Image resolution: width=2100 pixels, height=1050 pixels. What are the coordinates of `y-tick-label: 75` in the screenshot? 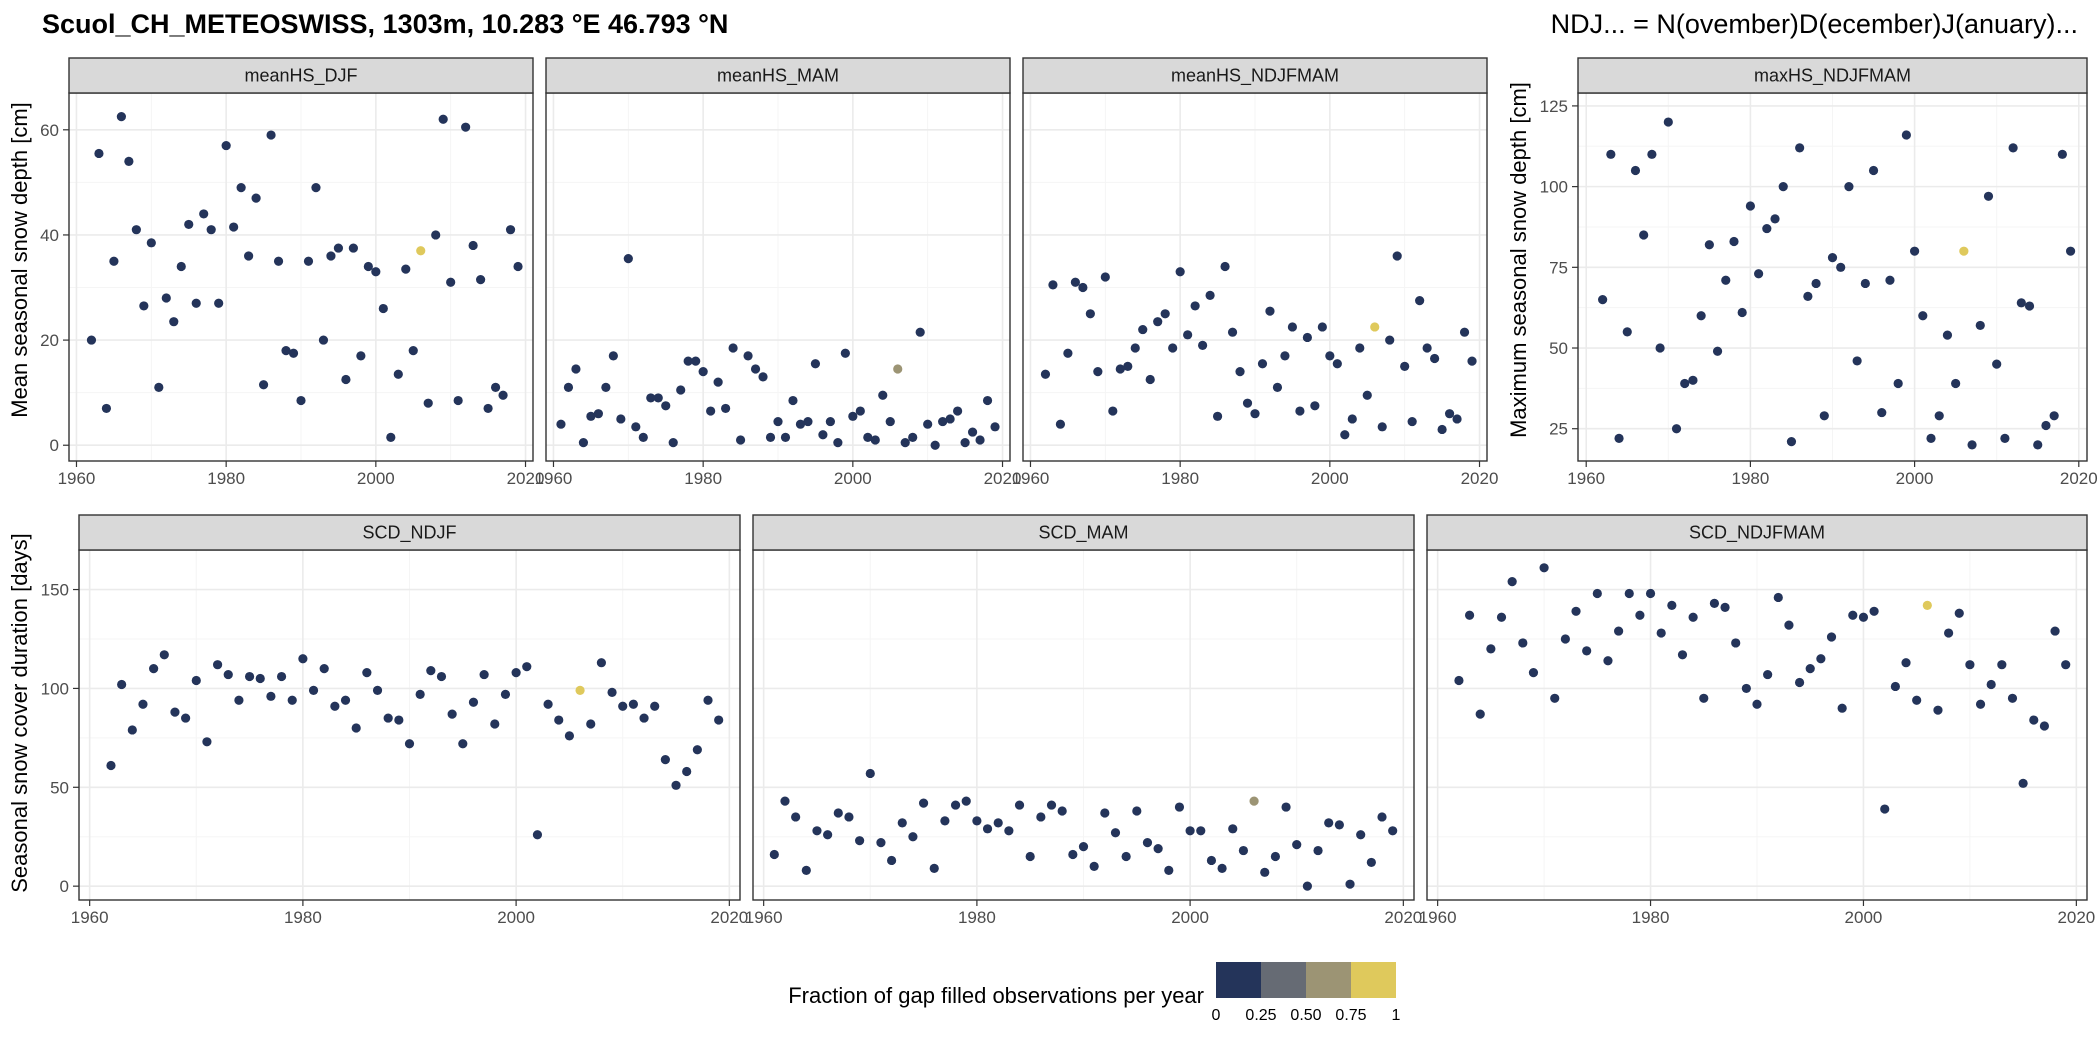 It's located at (1558, 267).